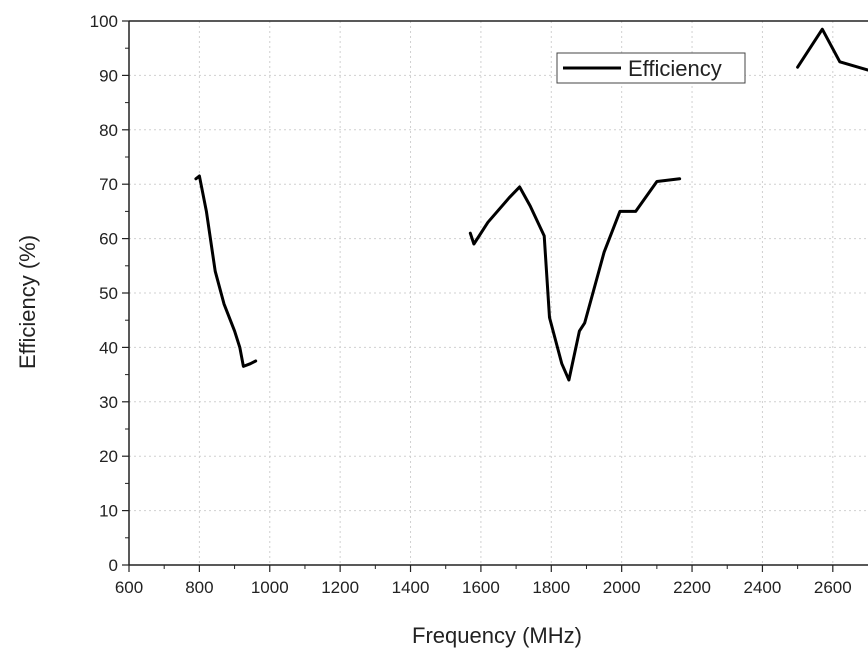  Describe the element at coordinates (270, 587) in the screenshot. I see `x-tick-label: 1000` at that location.